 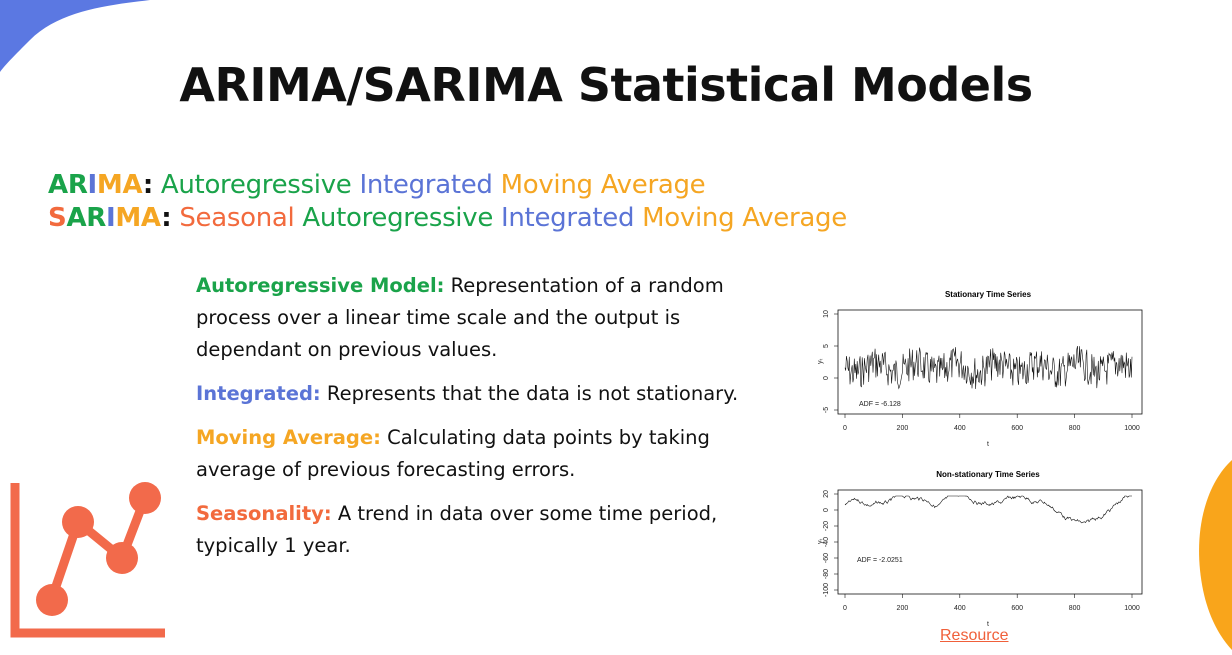 I want to click on arima-word-integrated: Integrated, so click(x=426, y=185).